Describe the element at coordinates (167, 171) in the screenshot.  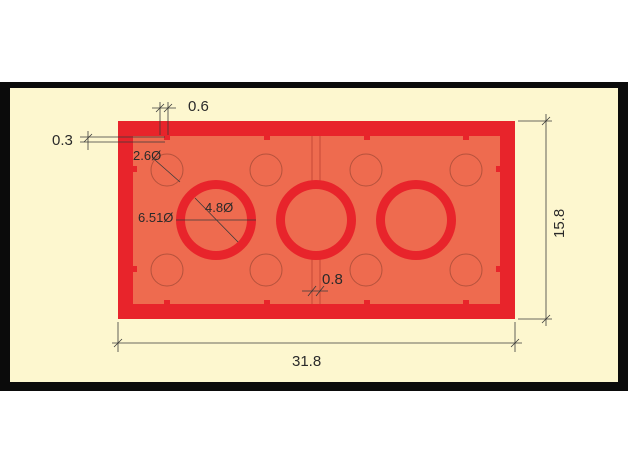
I see `dim-post-diameter` at that location.